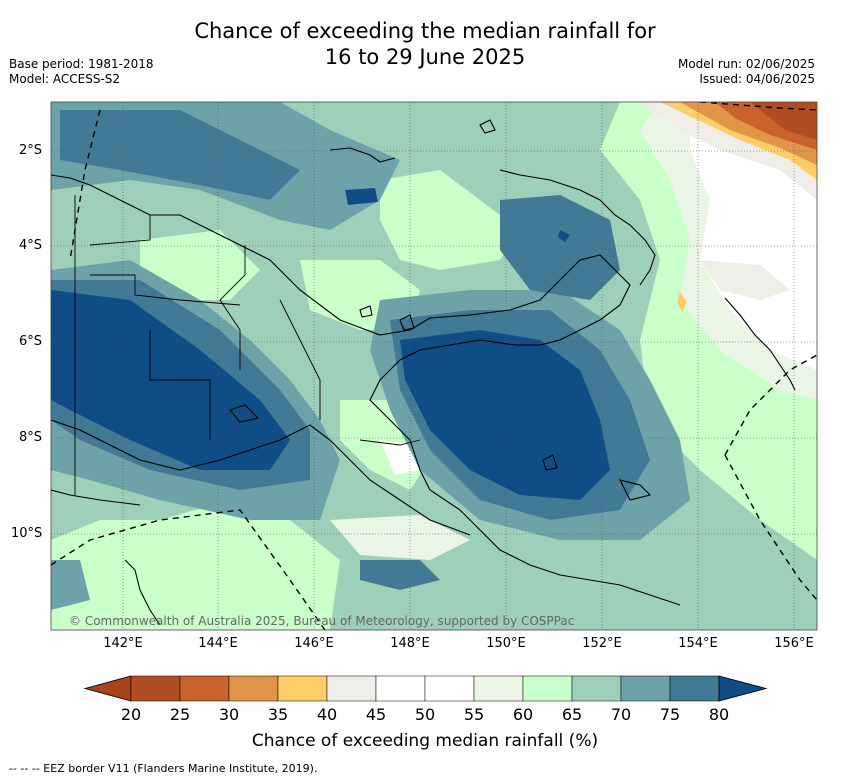 Image resolution: width=850 pixels, height=781 pixels. What do you see at coordinates (743, 688) in the screenshot?
I see `colorbar-arrow-high` at bounding box center [743, 688].